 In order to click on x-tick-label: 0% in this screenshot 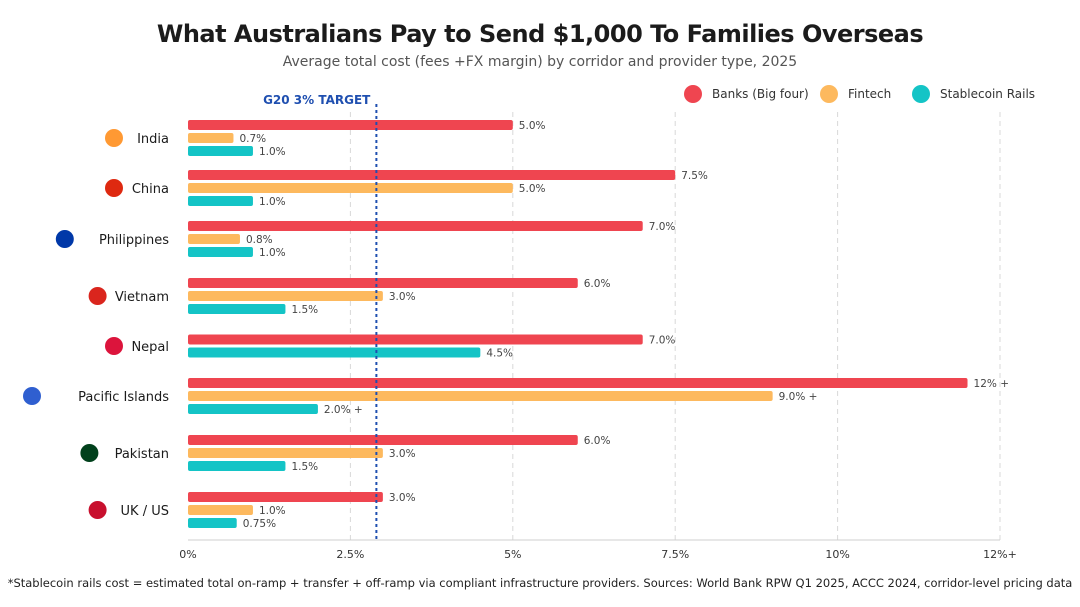, I will do `click(187, 554)`.